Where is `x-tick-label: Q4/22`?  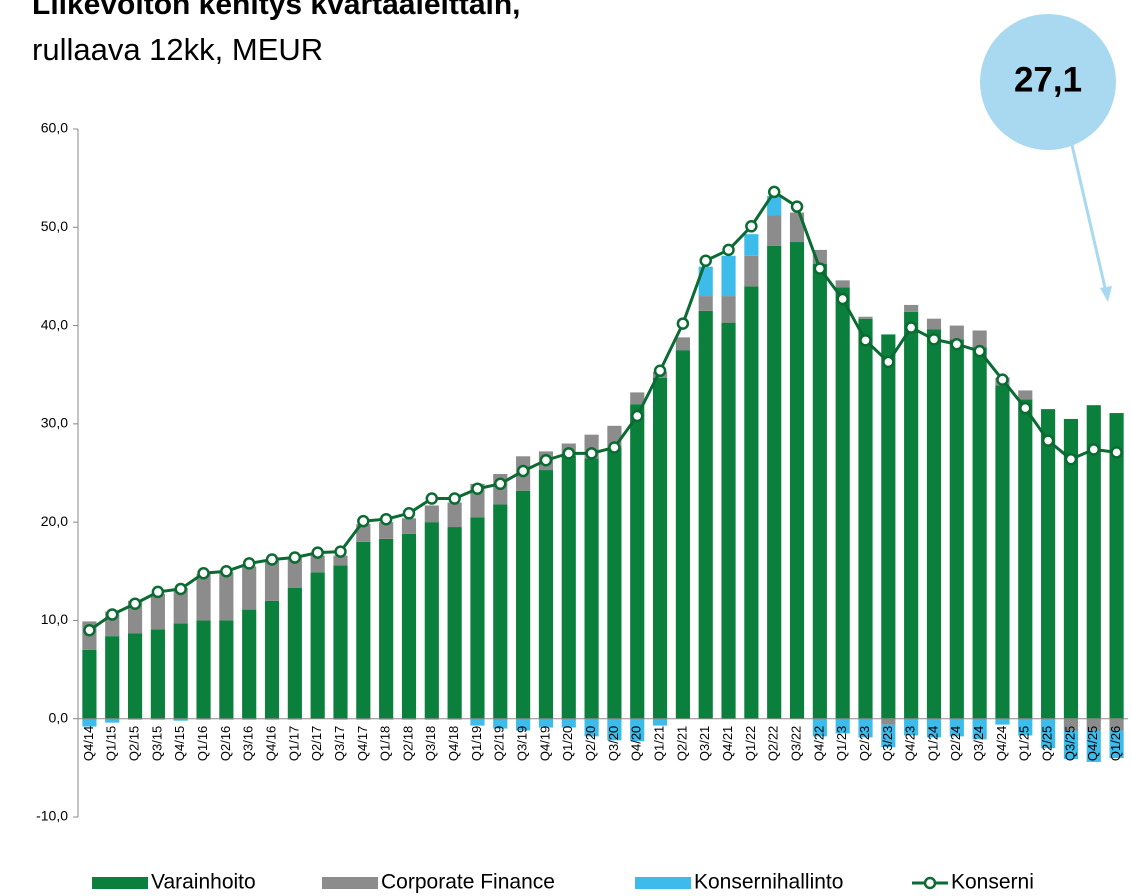 x-tick-label: Q4/22 is located at coordinates (818, 743).